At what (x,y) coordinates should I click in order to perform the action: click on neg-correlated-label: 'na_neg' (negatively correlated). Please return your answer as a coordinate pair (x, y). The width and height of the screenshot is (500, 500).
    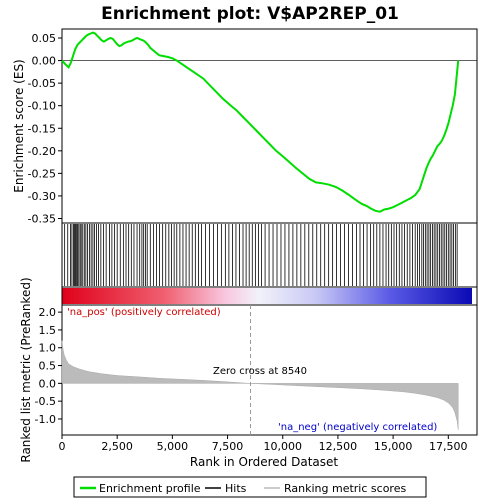
    Looking at the image, I should click on (357, 427).